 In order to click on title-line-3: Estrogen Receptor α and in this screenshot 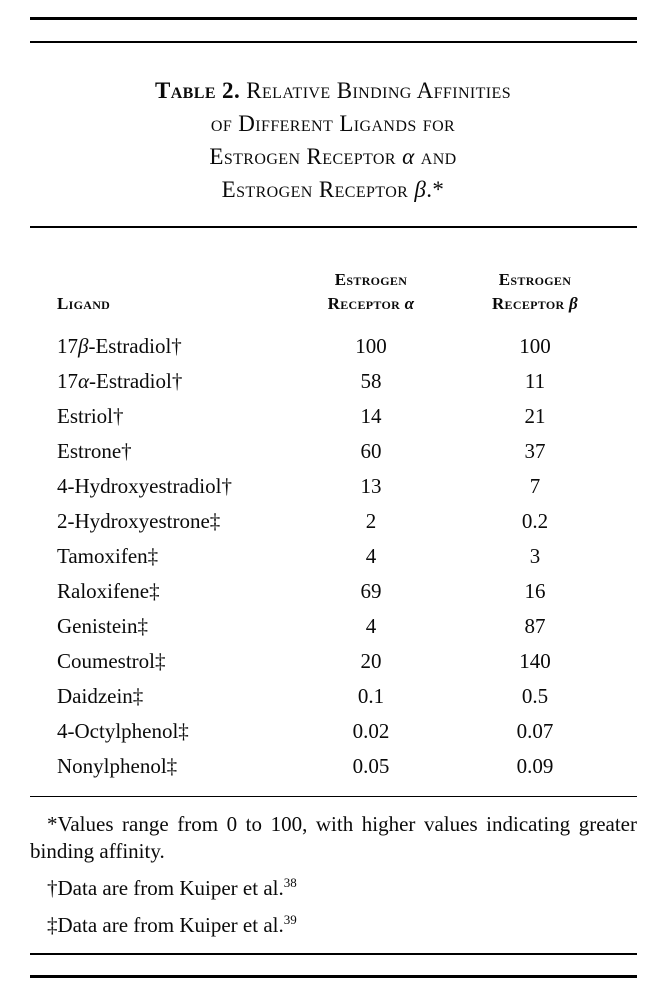, I will do `click(333, 156)`.